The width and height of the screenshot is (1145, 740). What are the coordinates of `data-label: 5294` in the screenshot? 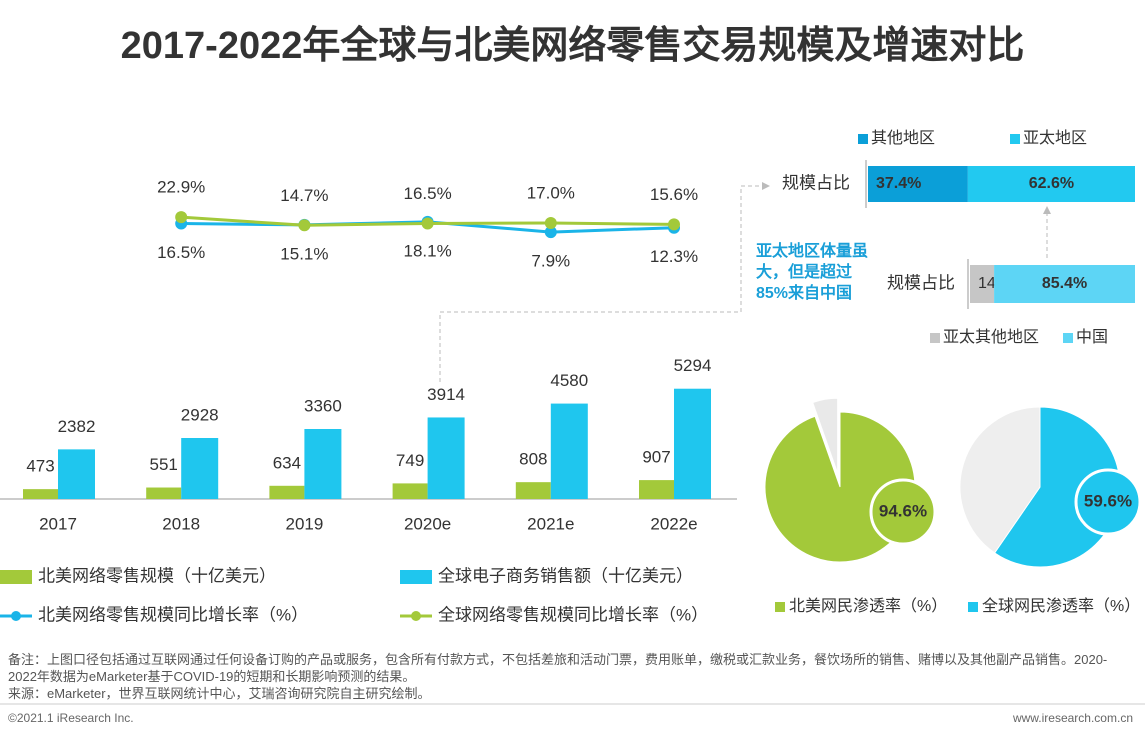 It's located at (693, 365).